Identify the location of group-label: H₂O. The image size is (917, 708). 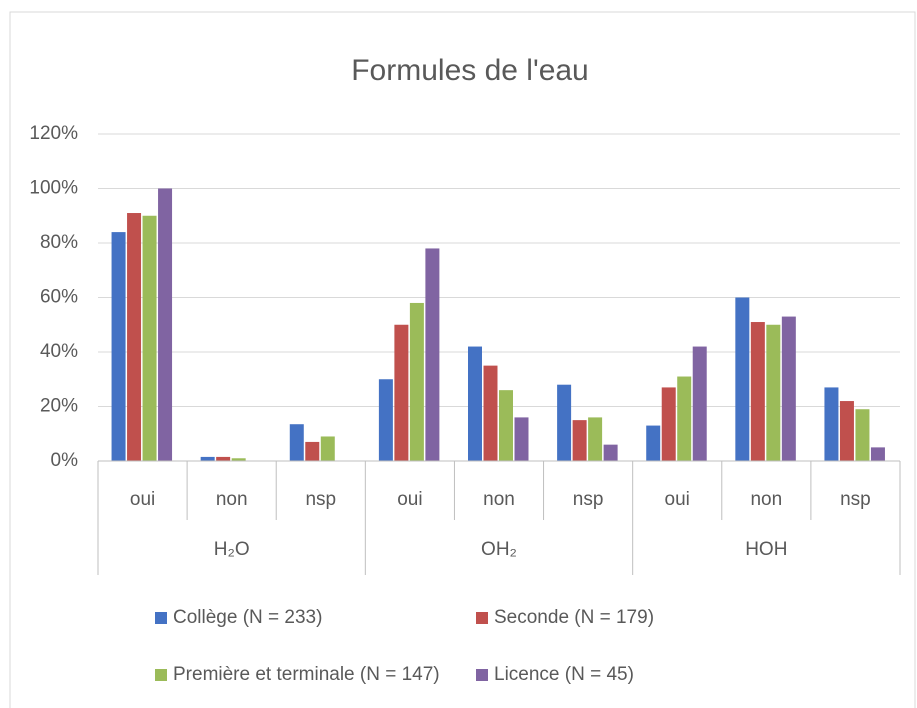
(232, 549).